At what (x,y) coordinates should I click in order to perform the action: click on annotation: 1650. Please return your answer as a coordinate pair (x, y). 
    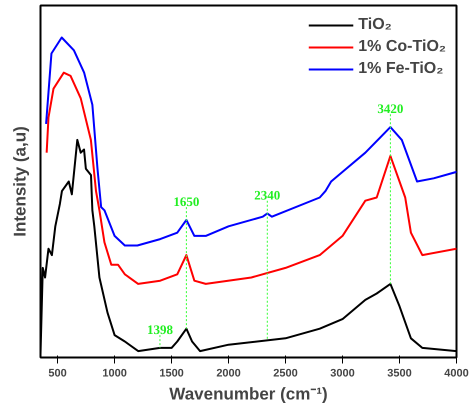
    Looking at the image, I should click on (186, 201).